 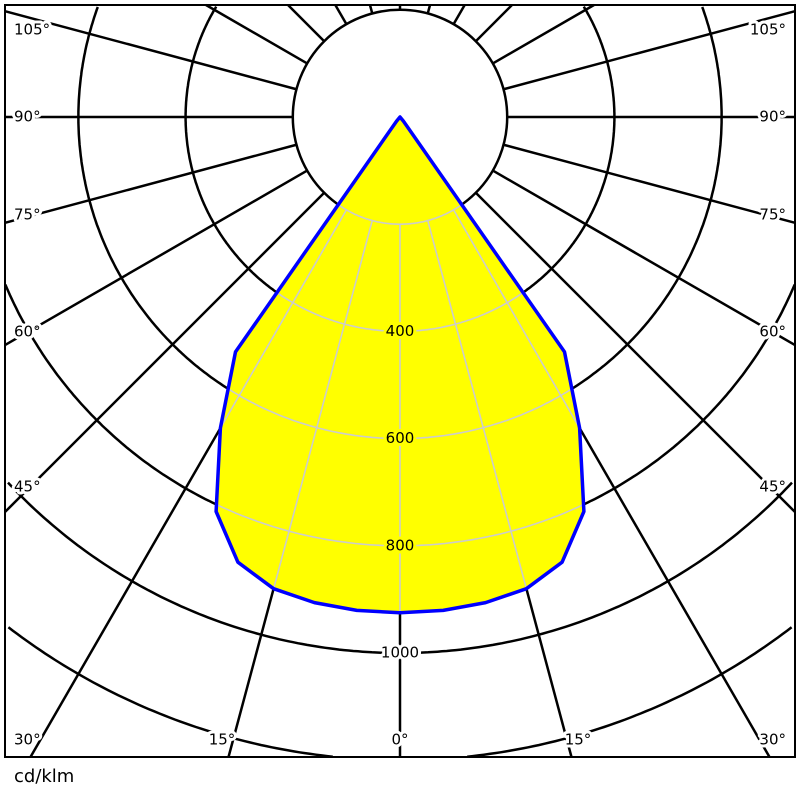 What do you see at coordinates (44, 776) in the screenshot?
I see `unit-label: cd/klm` at bounding box center [44, 776].